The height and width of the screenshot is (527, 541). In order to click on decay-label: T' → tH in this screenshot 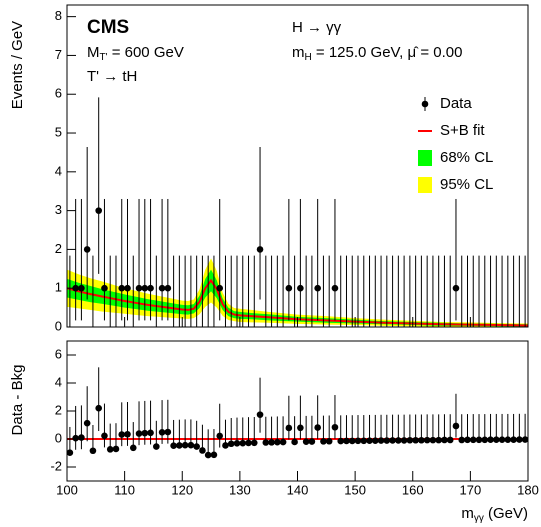, I will do `click(112, 76)`.